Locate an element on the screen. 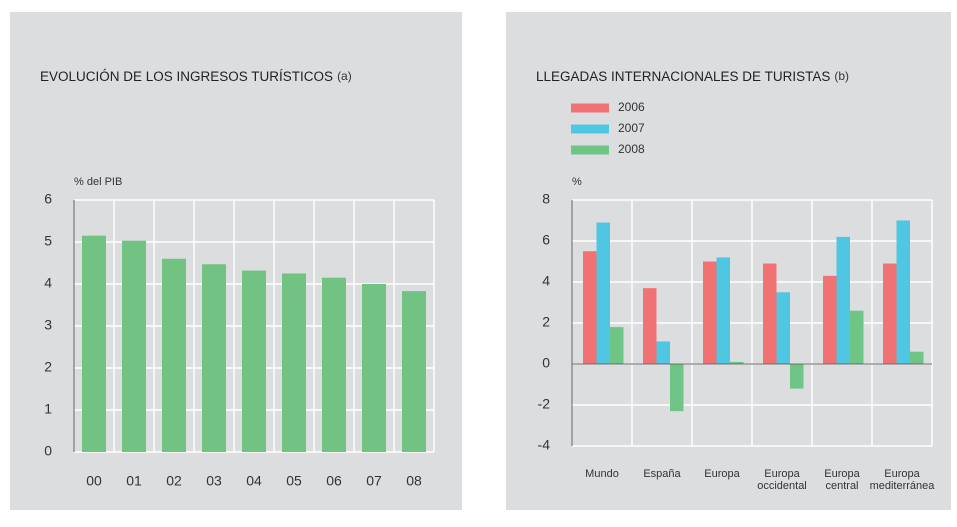 Image resolution: width=957 pixels, height=527 pixels. x-tick-label: 01 is located at coordinates (134, 481).